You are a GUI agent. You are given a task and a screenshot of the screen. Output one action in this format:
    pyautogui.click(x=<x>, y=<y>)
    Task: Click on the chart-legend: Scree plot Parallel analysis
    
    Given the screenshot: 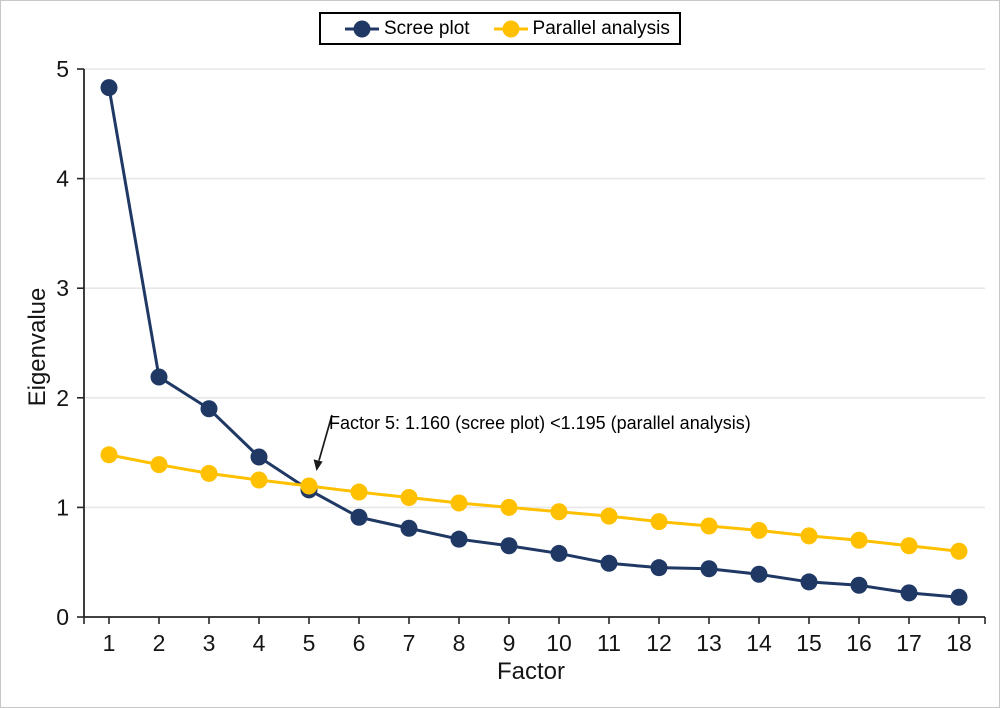 What is the action you would take?
    pyautogui.click(x=500, y=28)
    